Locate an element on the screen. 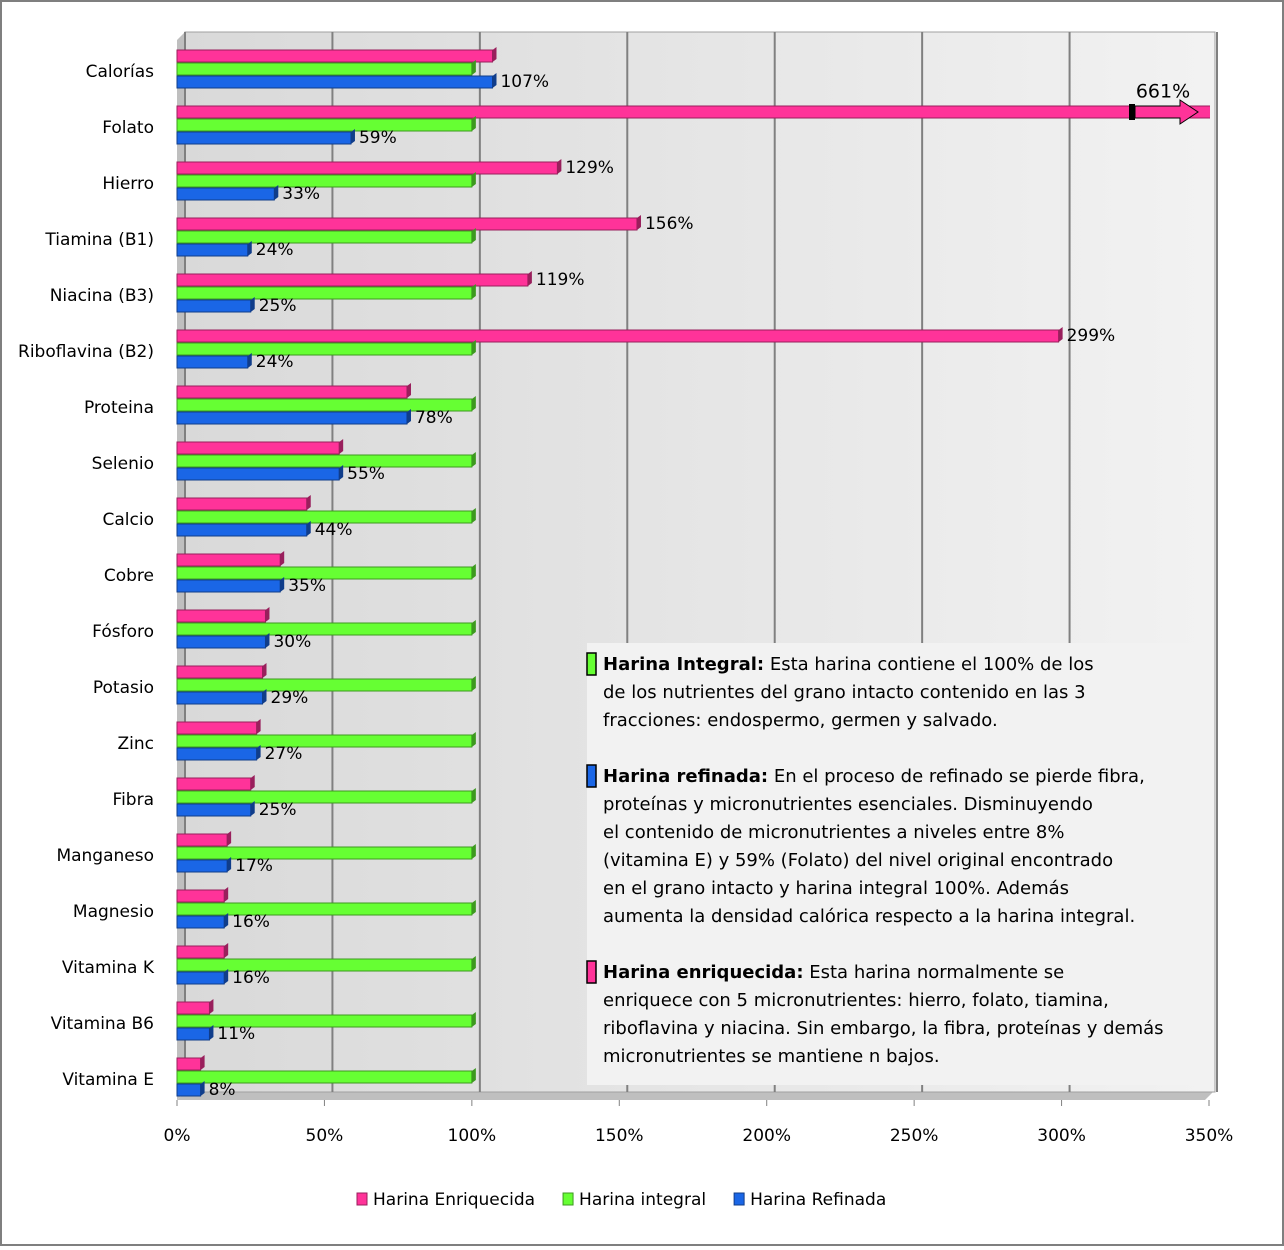 The image size is (1284, 1250). y-tick-label: Riboflavina (B2) is located at coordinates (86, 352).